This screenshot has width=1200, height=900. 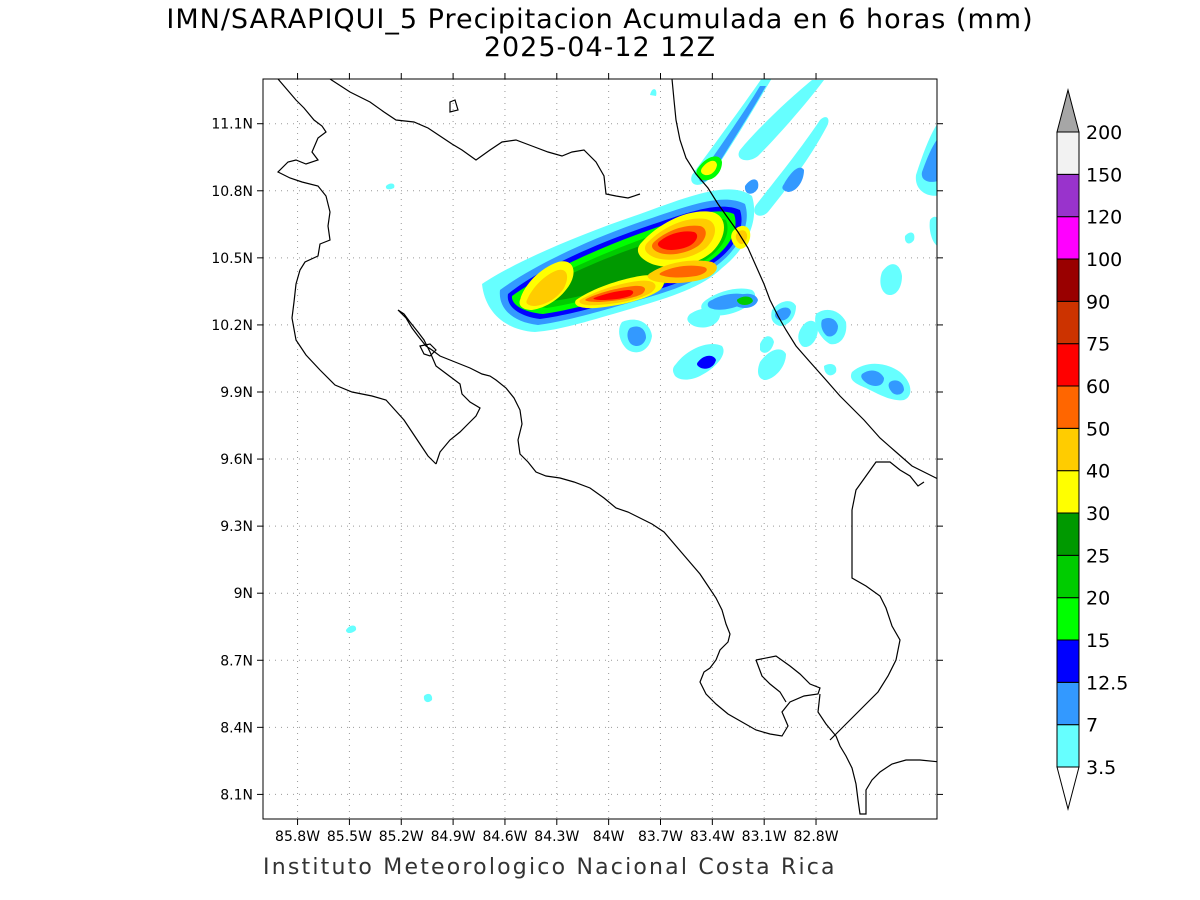 What do you see at coordinates (349, 837) in the screenshot?
I see `lon-tick-label: 85.5W` at bounding box center [349, 837].